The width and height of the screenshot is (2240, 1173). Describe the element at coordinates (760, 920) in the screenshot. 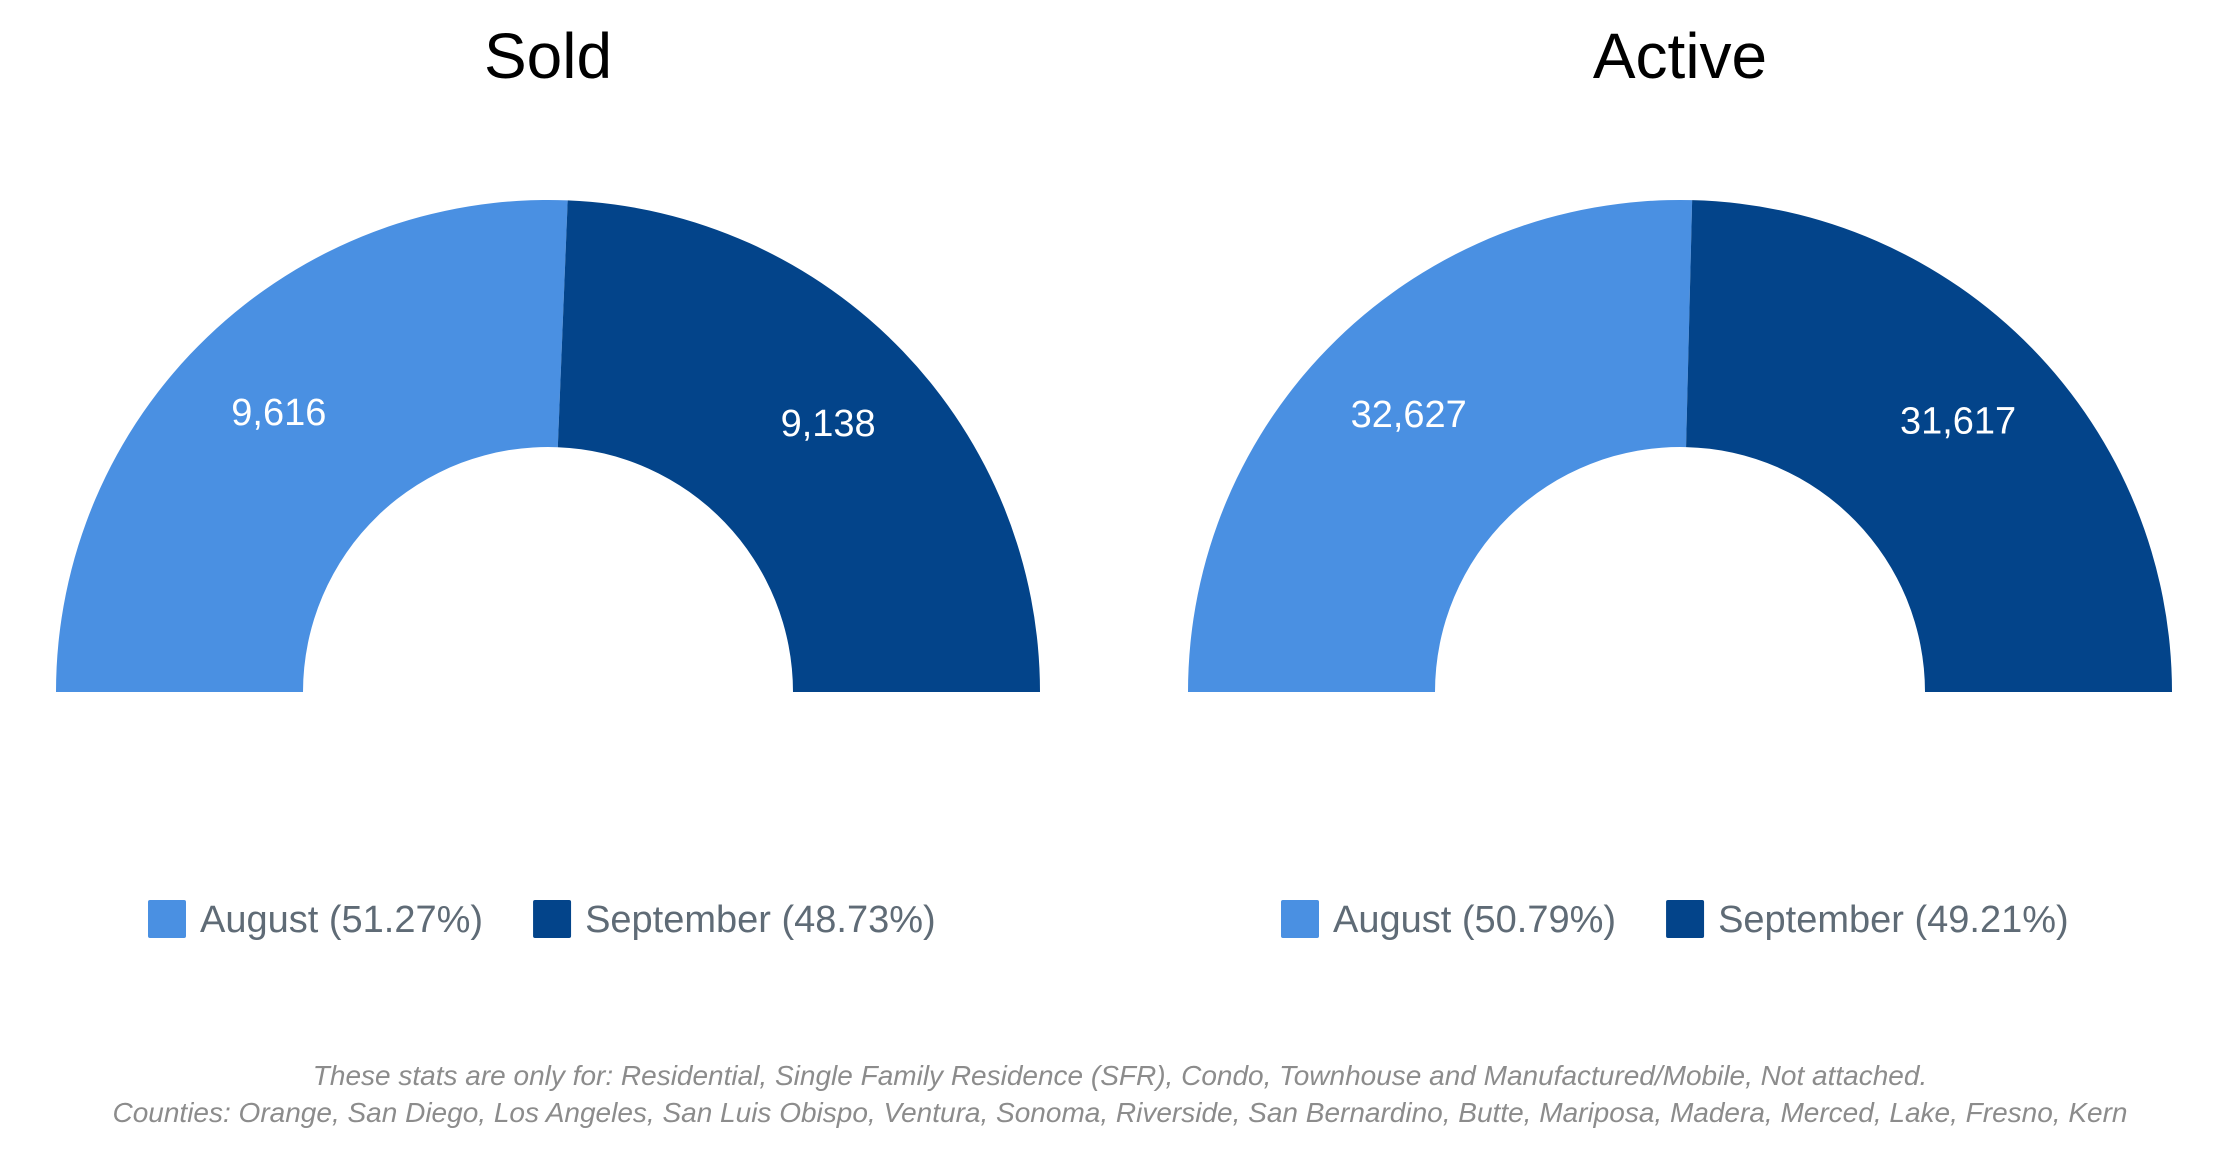

I see `legend-label-sold-september: September (48.73%)` at that location.